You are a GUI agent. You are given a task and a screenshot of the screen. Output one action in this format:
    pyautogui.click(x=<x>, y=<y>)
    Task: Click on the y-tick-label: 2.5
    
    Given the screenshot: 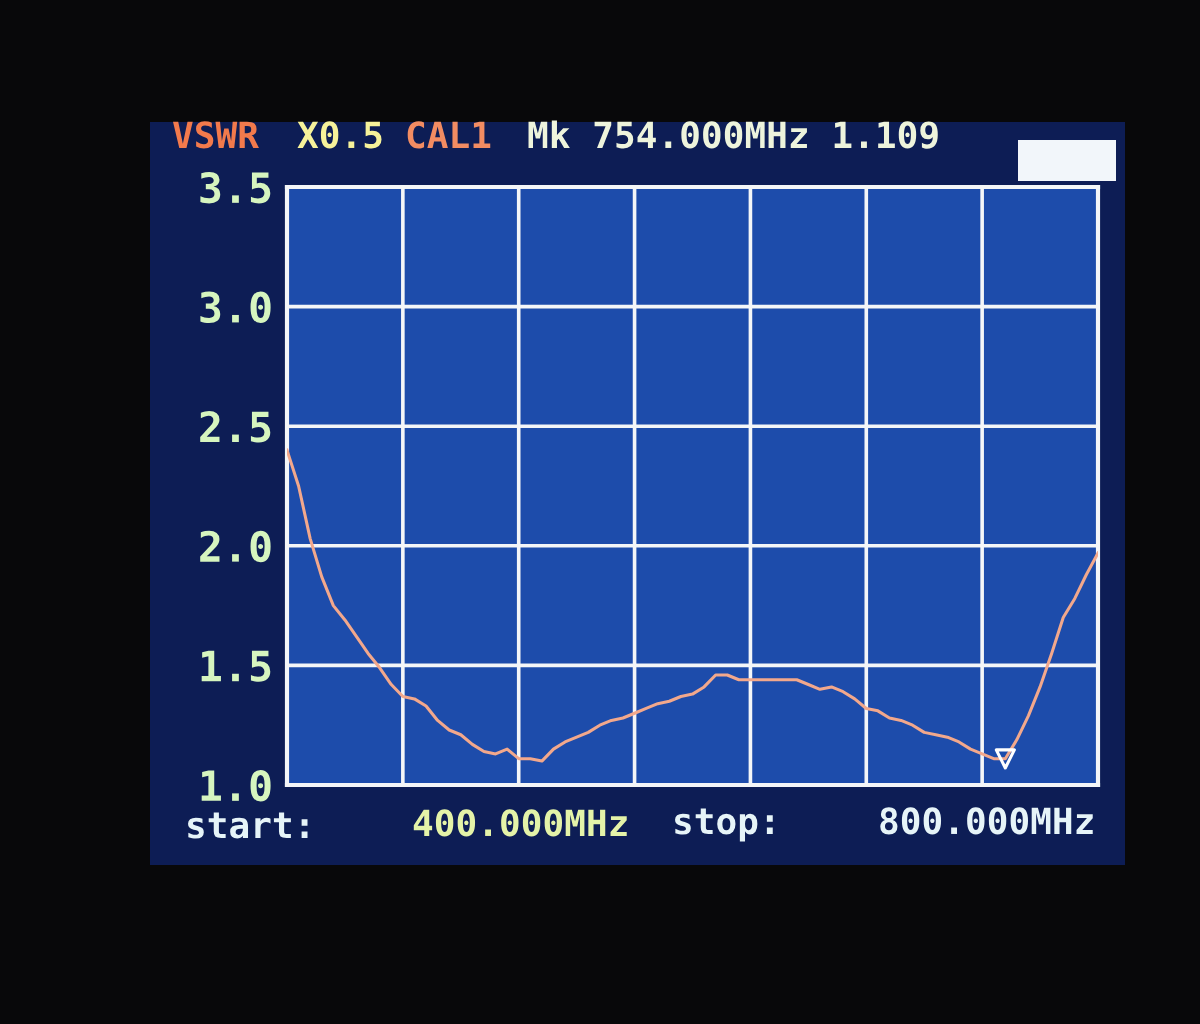 What is the action you would take?
    pyautogui.click(x=235, y=427)
    